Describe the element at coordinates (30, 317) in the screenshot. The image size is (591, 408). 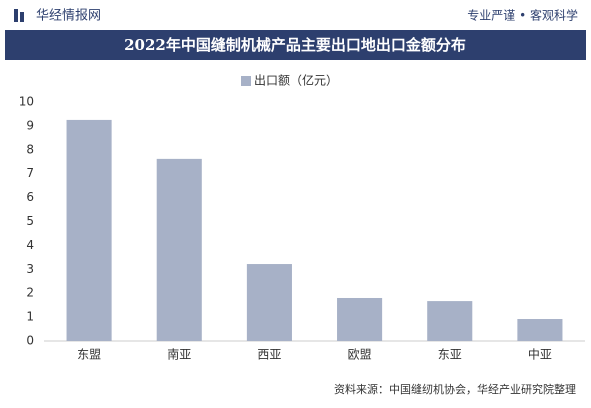
I see `y-tick-label: 1` at that location.